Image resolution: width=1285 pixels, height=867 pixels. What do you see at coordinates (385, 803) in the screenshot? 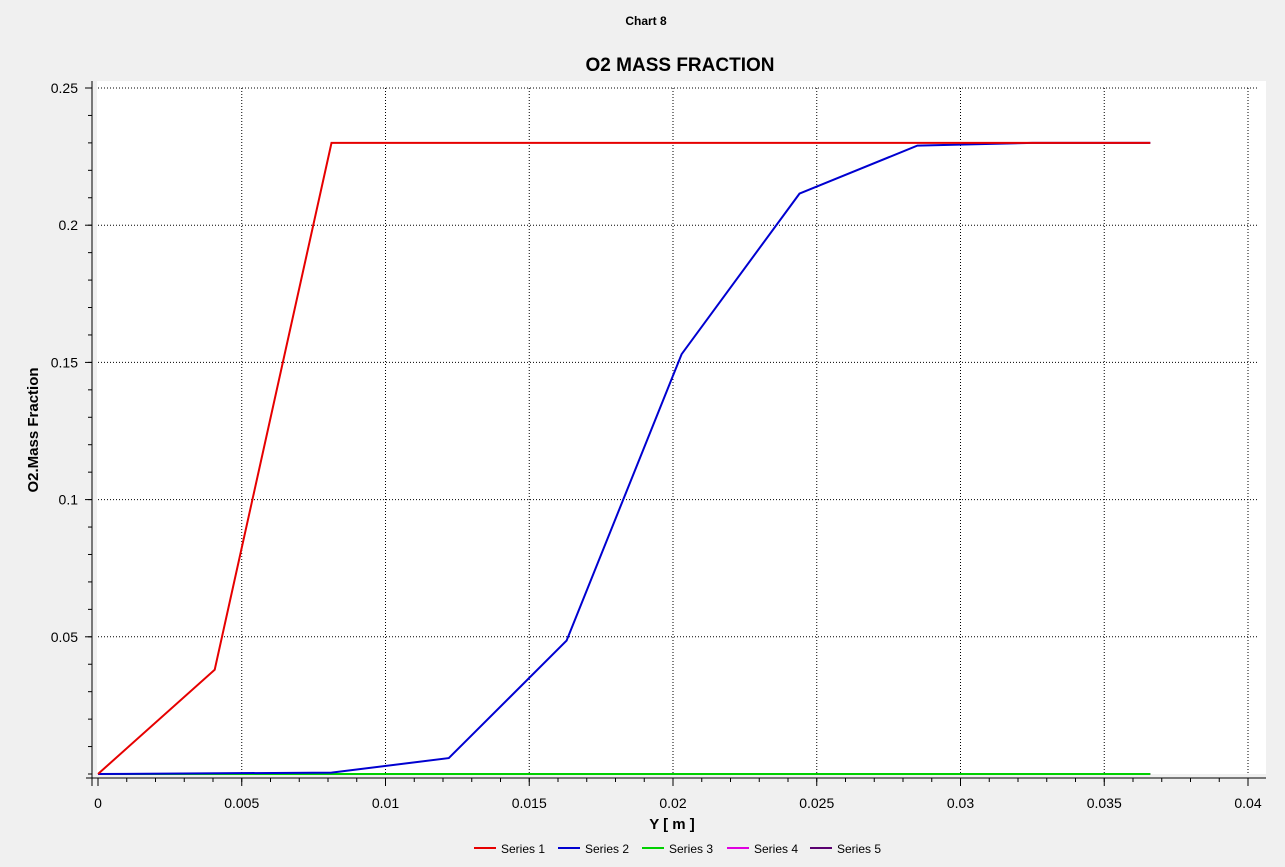
I see `x-tick-label: 0.01` at bounding box center [385, 803].